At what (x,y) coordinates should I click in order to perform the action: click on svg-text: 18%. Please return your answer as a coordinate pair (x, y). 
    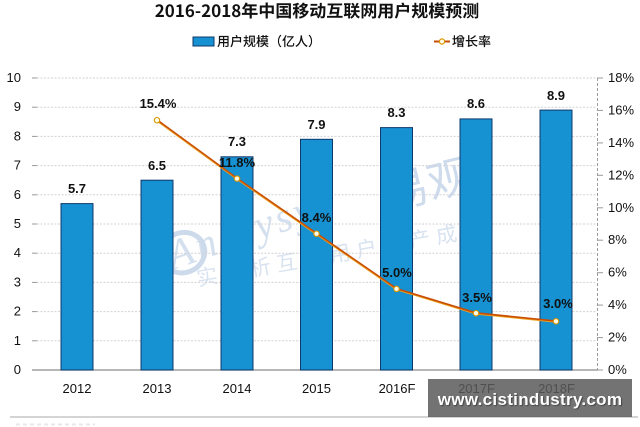
    Looking at the image, I should click on (621, 77).